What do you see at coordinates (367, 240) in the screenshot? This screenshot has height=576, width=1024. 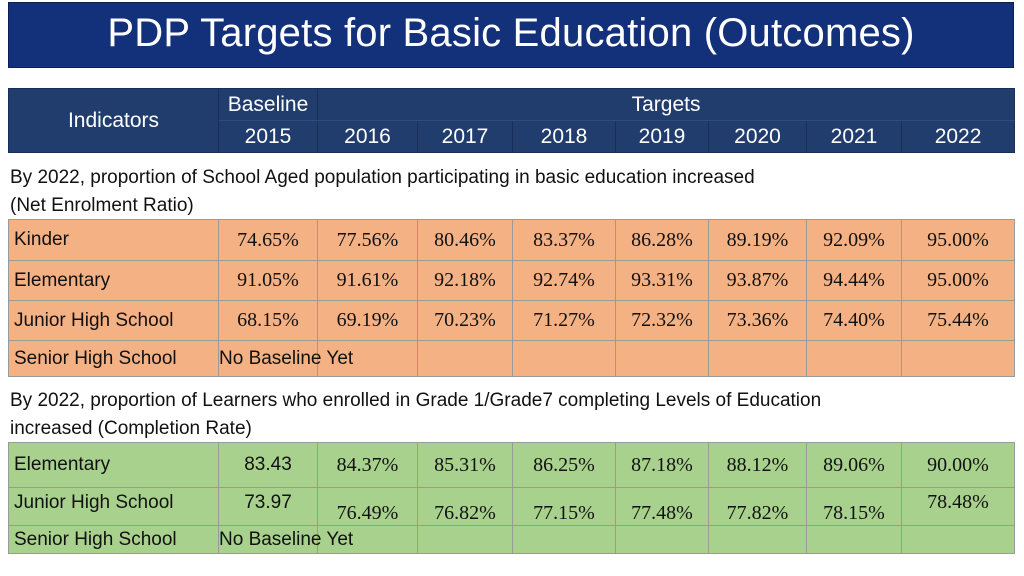 I see `table-cell: 77.56%` at bounding box center [367, 240].